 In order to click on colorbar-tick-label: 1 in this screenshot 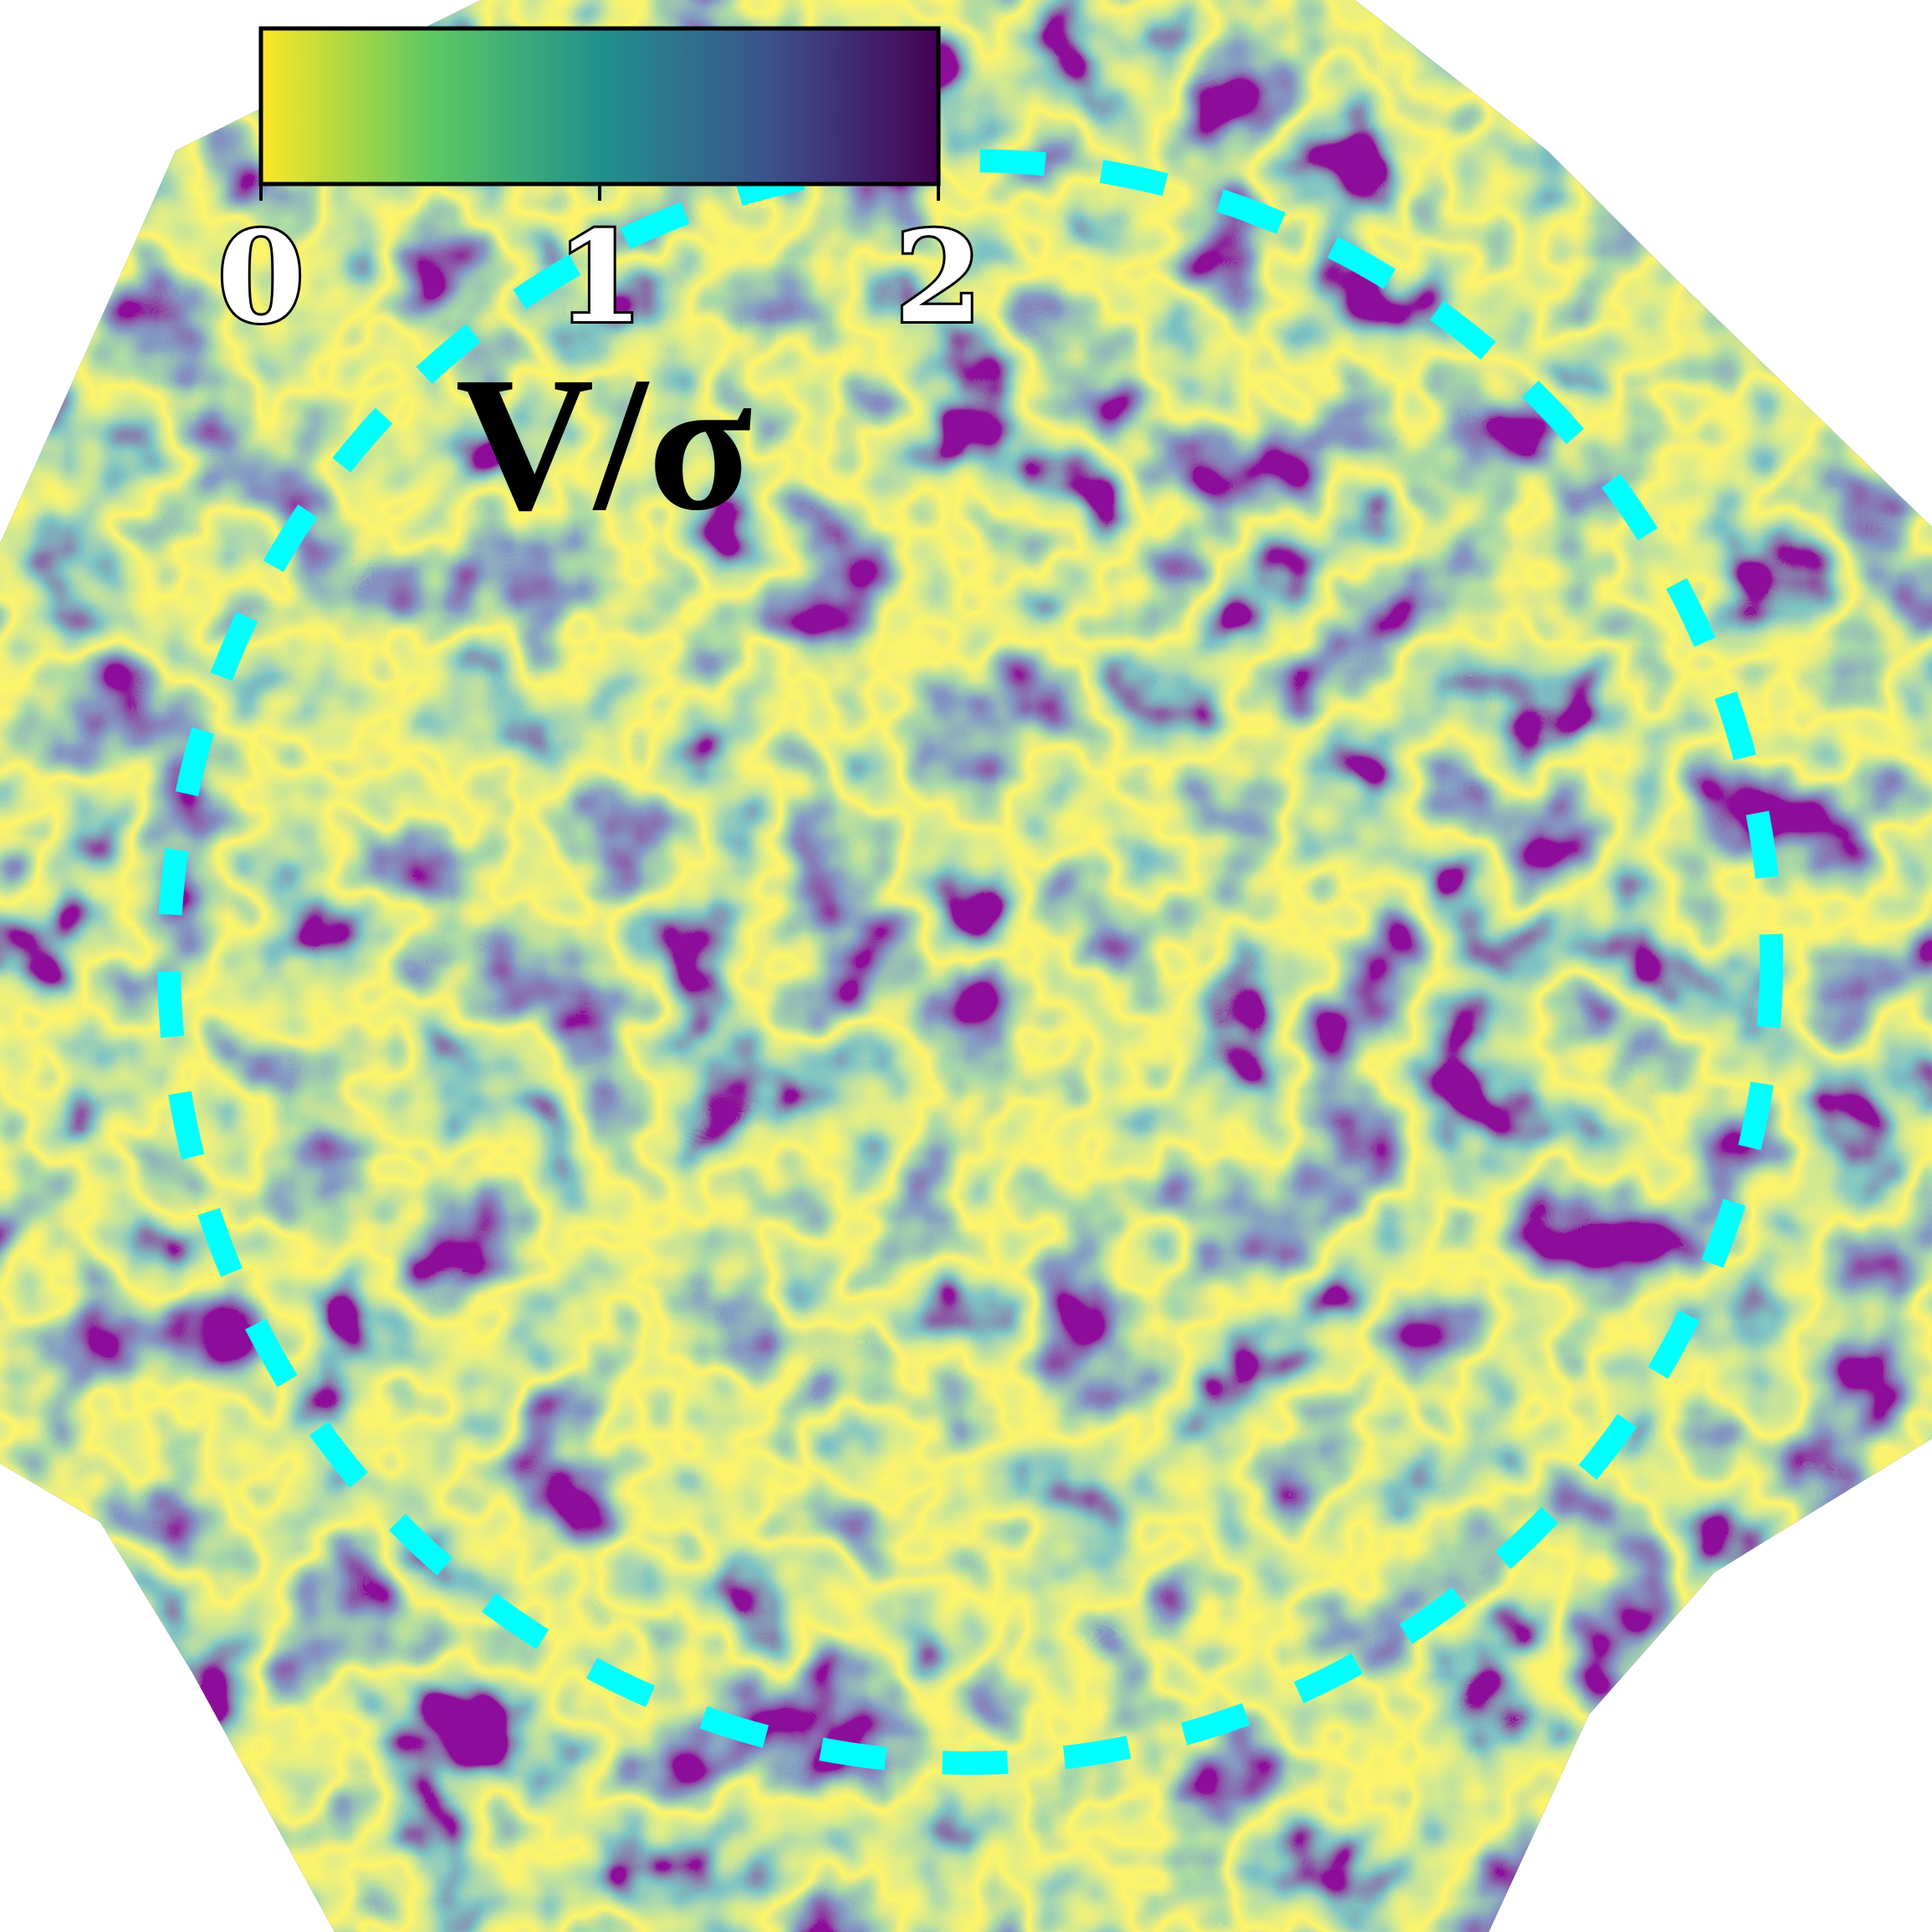, I will do `click(599, 277)`.